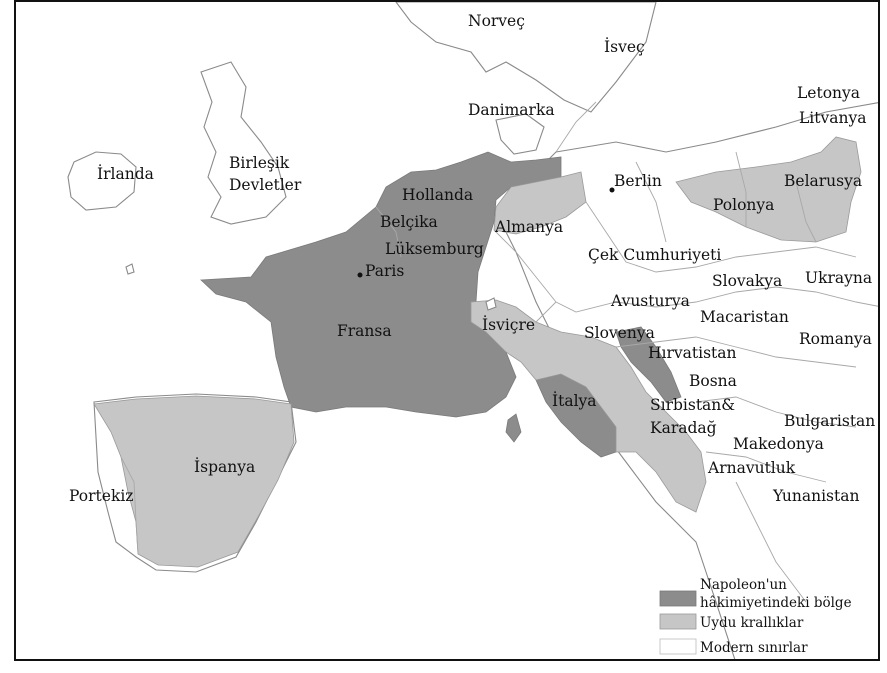  What do you see at coordinates (574, 401) in the screenshot?
I see `label-italya: İtalya` at bounding box center [574, 401].